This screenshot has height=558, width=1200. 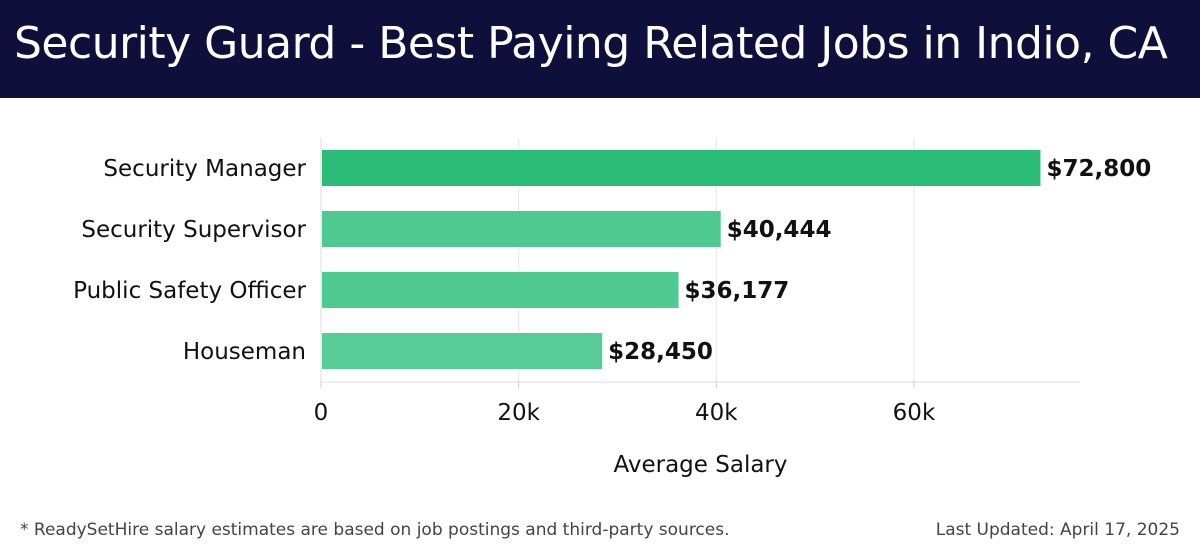 I want to click on category-label: Houseman, so click(x=244, y=352).